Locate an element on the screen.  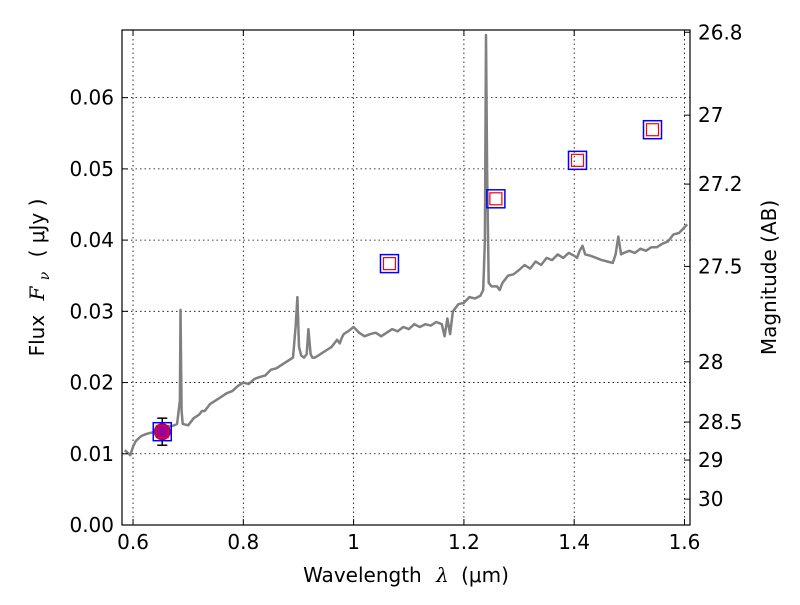
x-axis-title-symbol: λ is located at coordinates (442, 575).